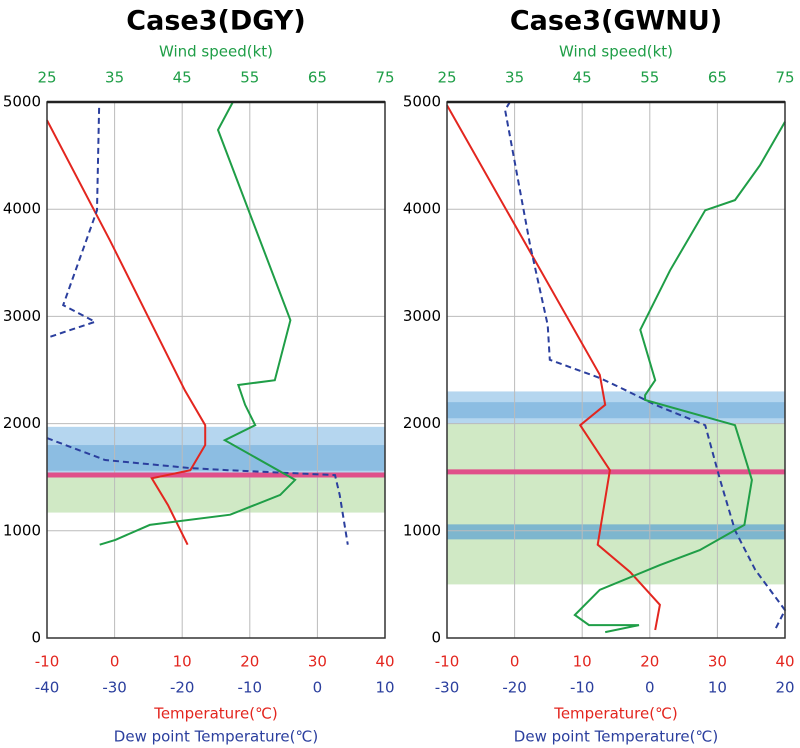 This screenshot has height=748, width=800. I want to click on x-tick-label: -40, so click(47, 688).